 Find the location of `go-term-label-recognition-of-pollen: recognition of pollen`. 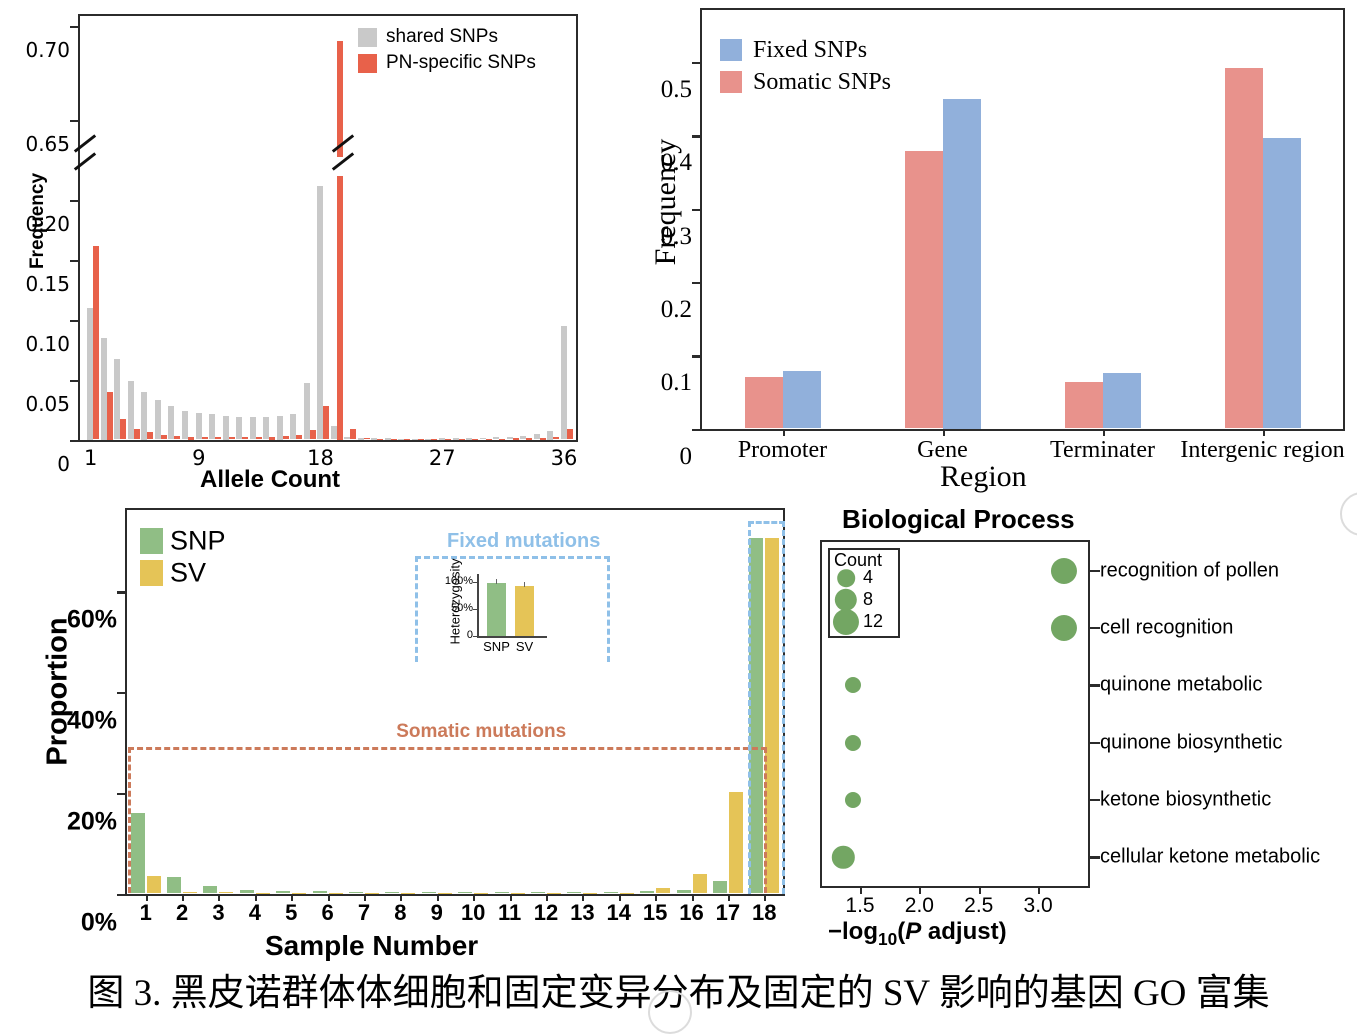

go-term-label-recognition-of-pollen: recognition of pollen is located at coordinates (1190, 570).